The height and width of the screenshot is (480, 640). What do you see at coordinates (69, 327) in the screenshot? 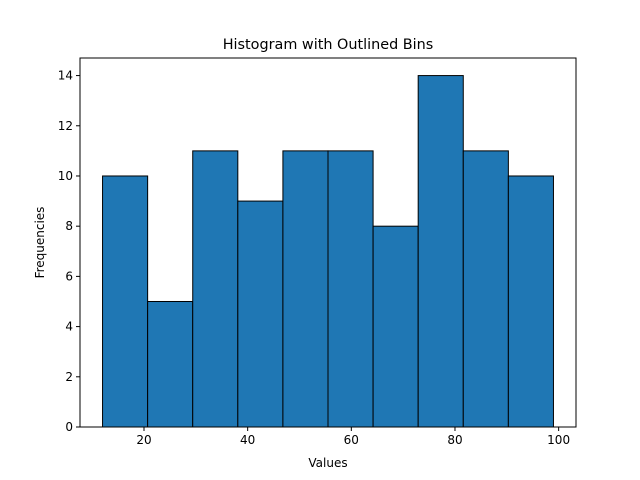
I see `y-tick-label: 4` at bounding box center [69, 327].